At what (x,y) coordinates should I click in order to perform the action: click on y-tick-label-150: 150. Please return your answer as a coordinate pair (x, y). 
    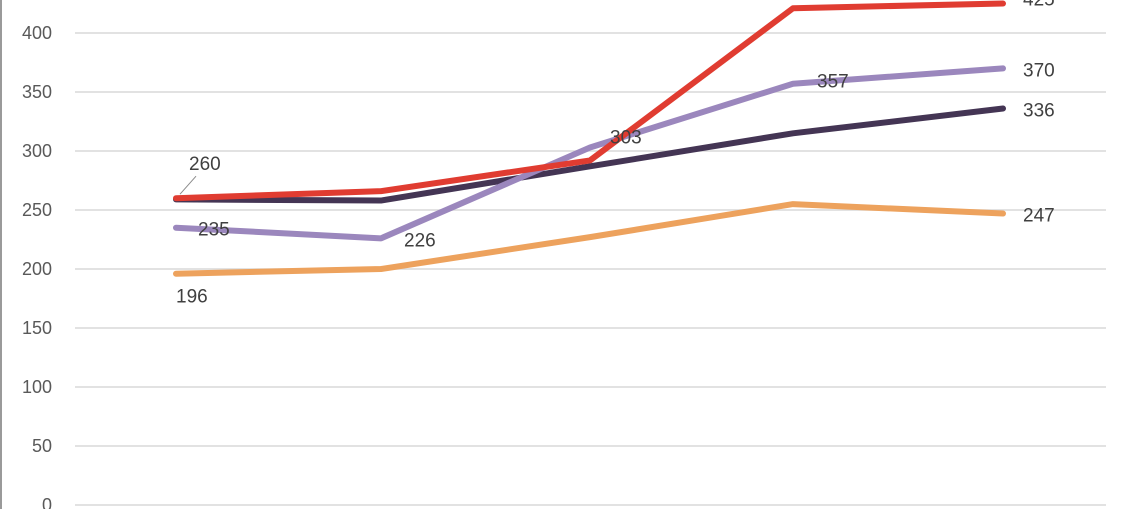
    Looking at the image, I should click on (37, 328).